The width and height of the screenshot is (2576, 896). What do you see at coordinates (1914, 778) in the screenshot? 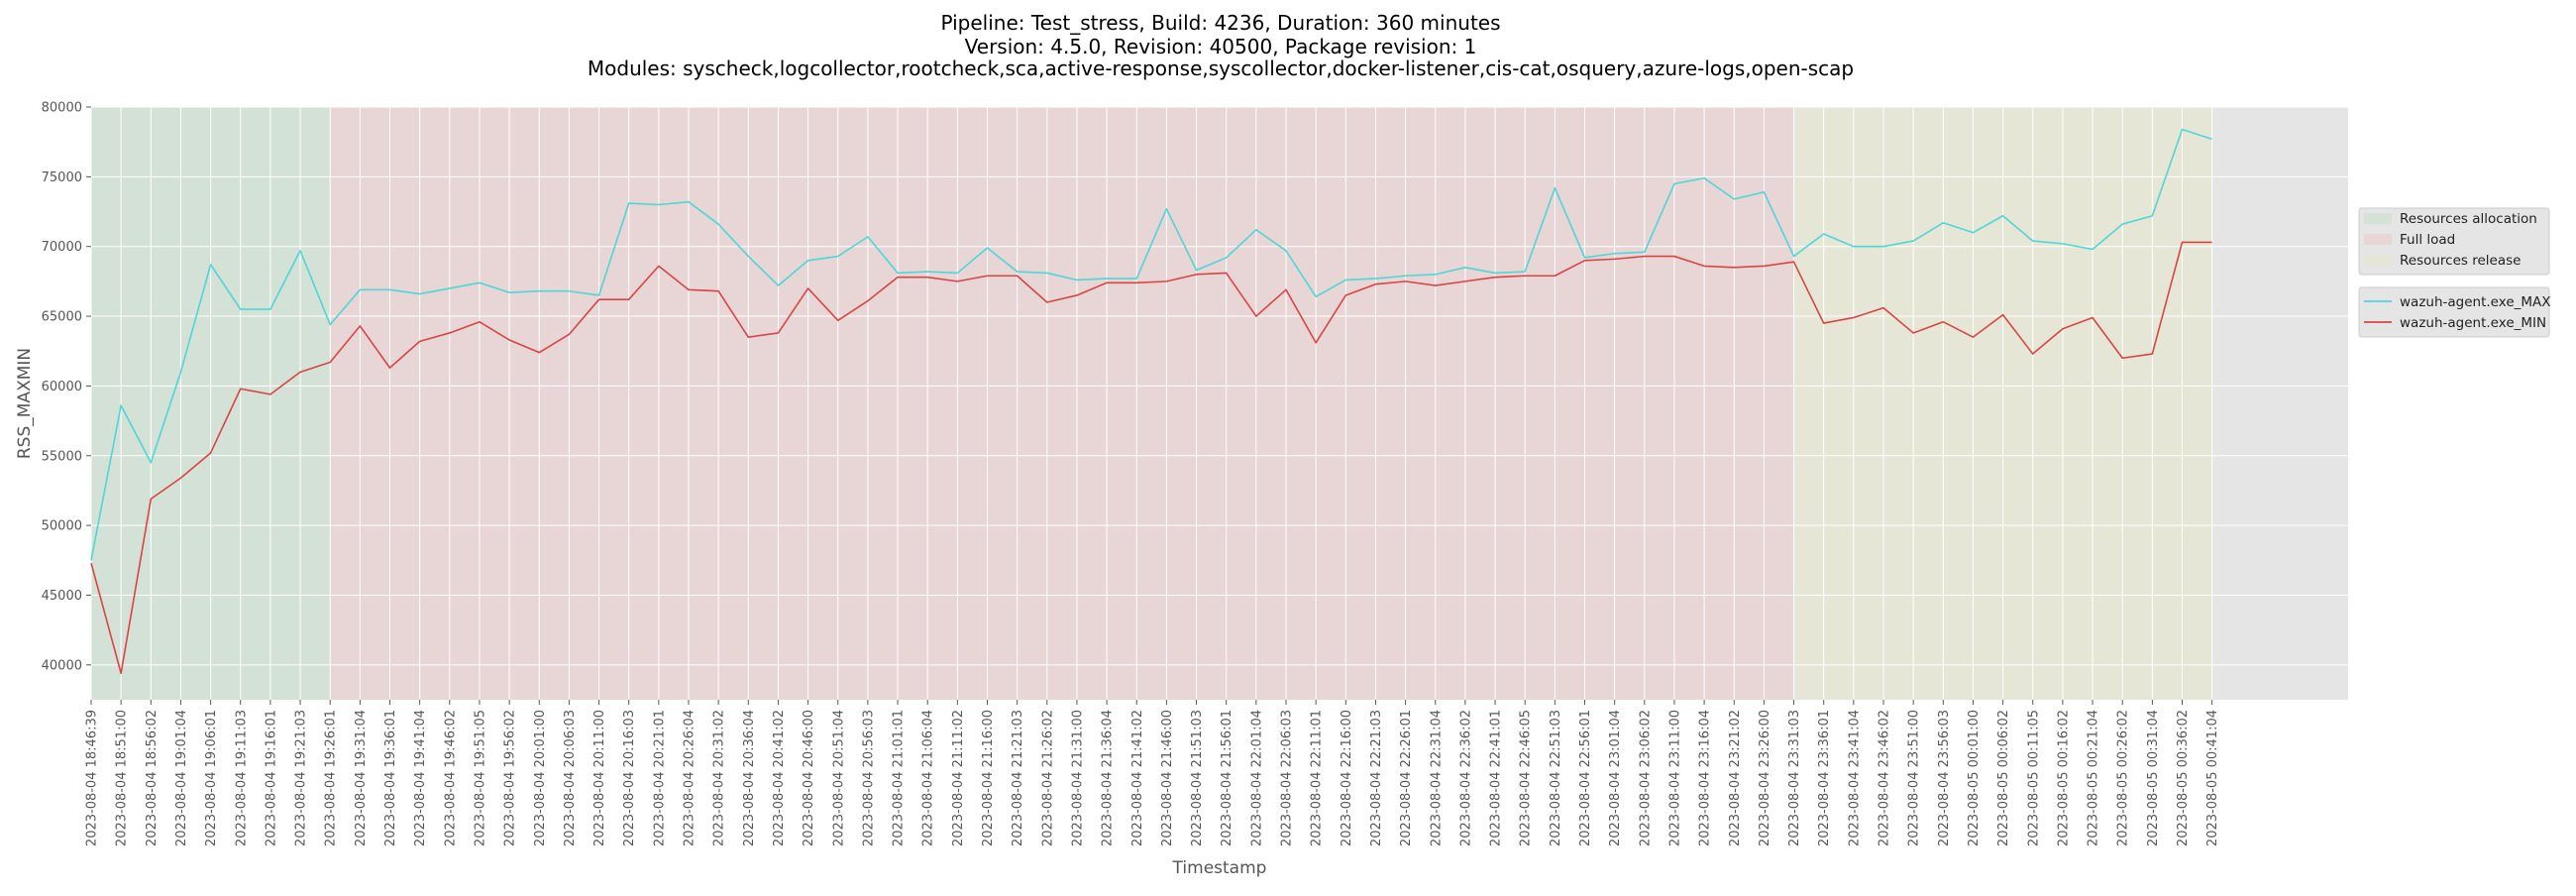
I see `x-tick-label-61: 2023-08-04 23:51:00` at bounding box center [1914, 778].